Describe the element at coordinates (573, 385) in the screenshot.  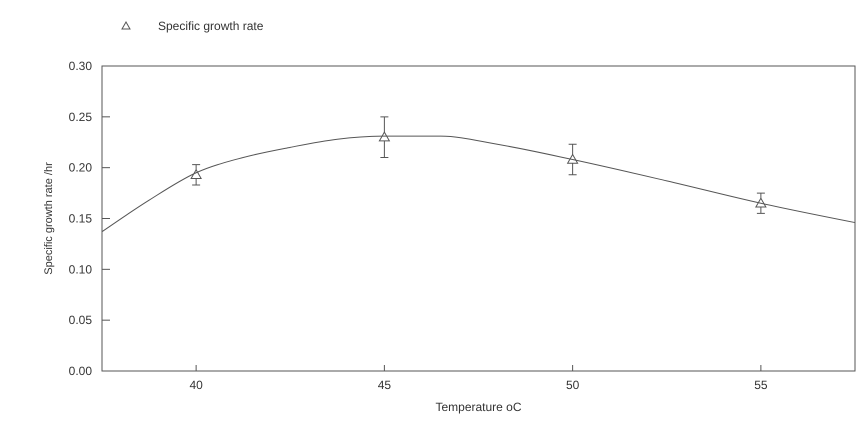
I see `x-tick-label: 50` at that location.